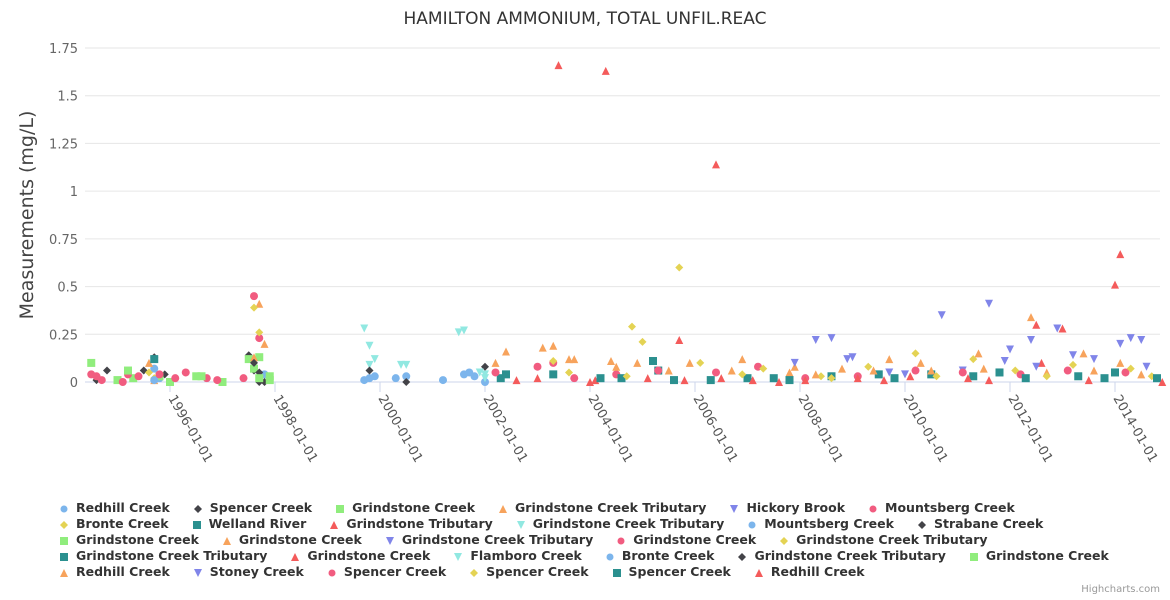 Image resolution: width=1170 pixels, height=600 pixels. What do you see at coordinates (786, 508) in the screenshot?
I see `legend-item: Hickory Brook` at bounding box center [786, 508].